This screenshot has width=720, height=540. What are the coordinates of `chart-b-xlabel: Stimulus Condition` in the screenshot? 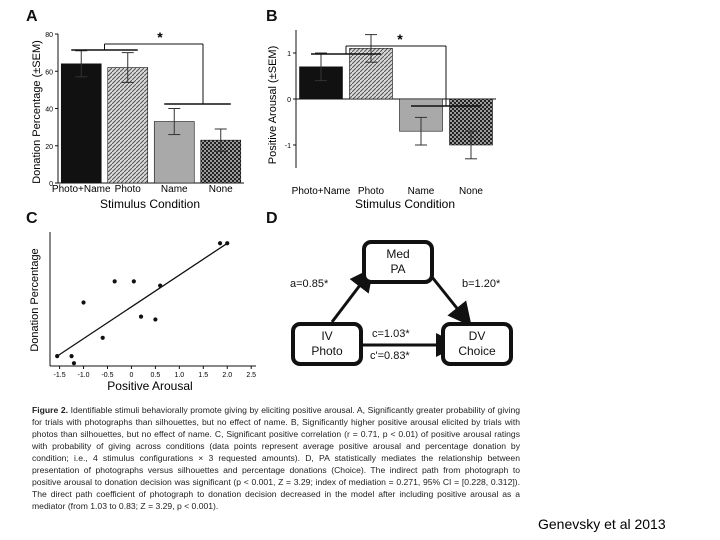 It's located at (405, 204).